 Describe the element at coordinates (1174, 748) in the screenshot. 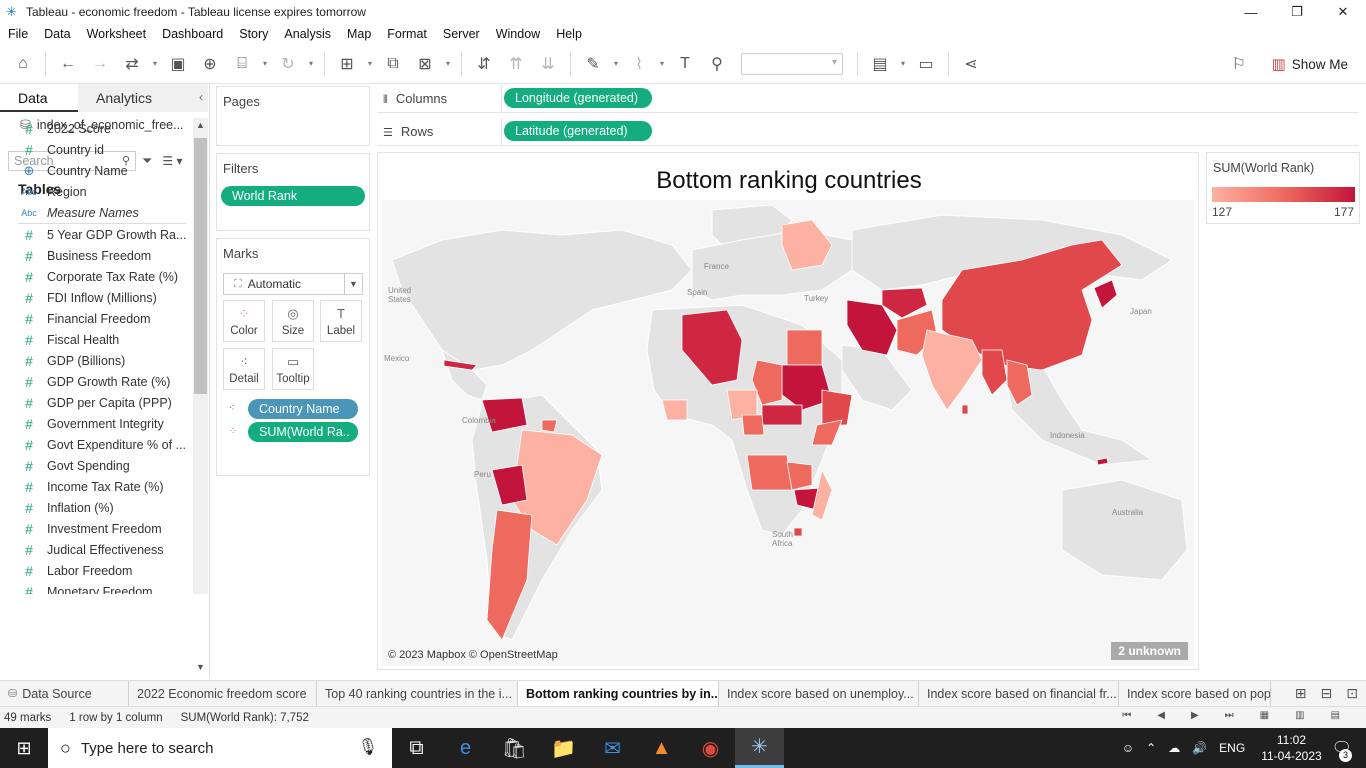

I see `network-icon: ☁` at that location.